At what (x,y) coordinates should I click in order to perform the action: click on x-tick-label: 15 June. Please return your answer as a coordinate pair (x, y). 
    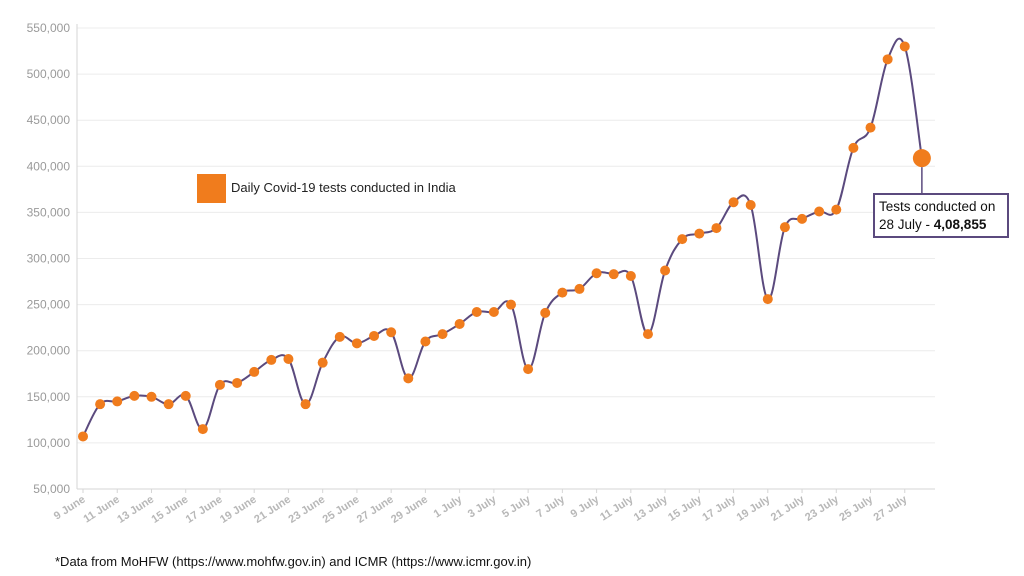
    Looking at the image, I should click on (169, 509).